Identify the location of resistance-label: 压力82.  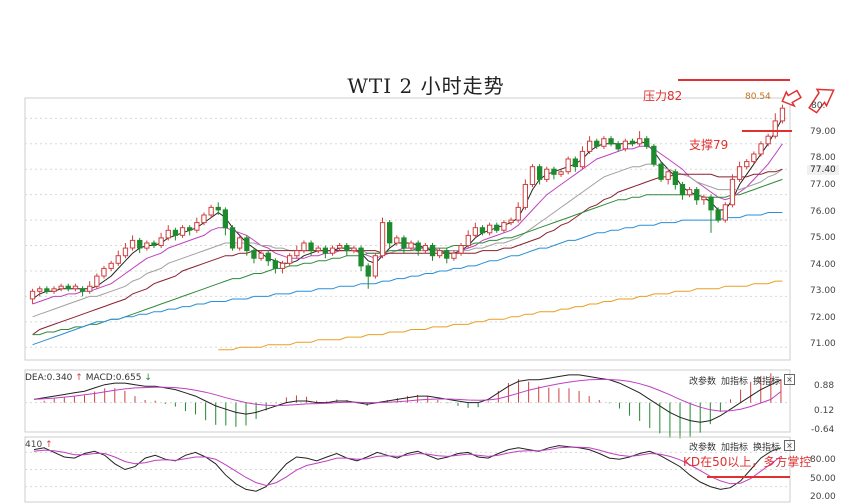
(663, 96).